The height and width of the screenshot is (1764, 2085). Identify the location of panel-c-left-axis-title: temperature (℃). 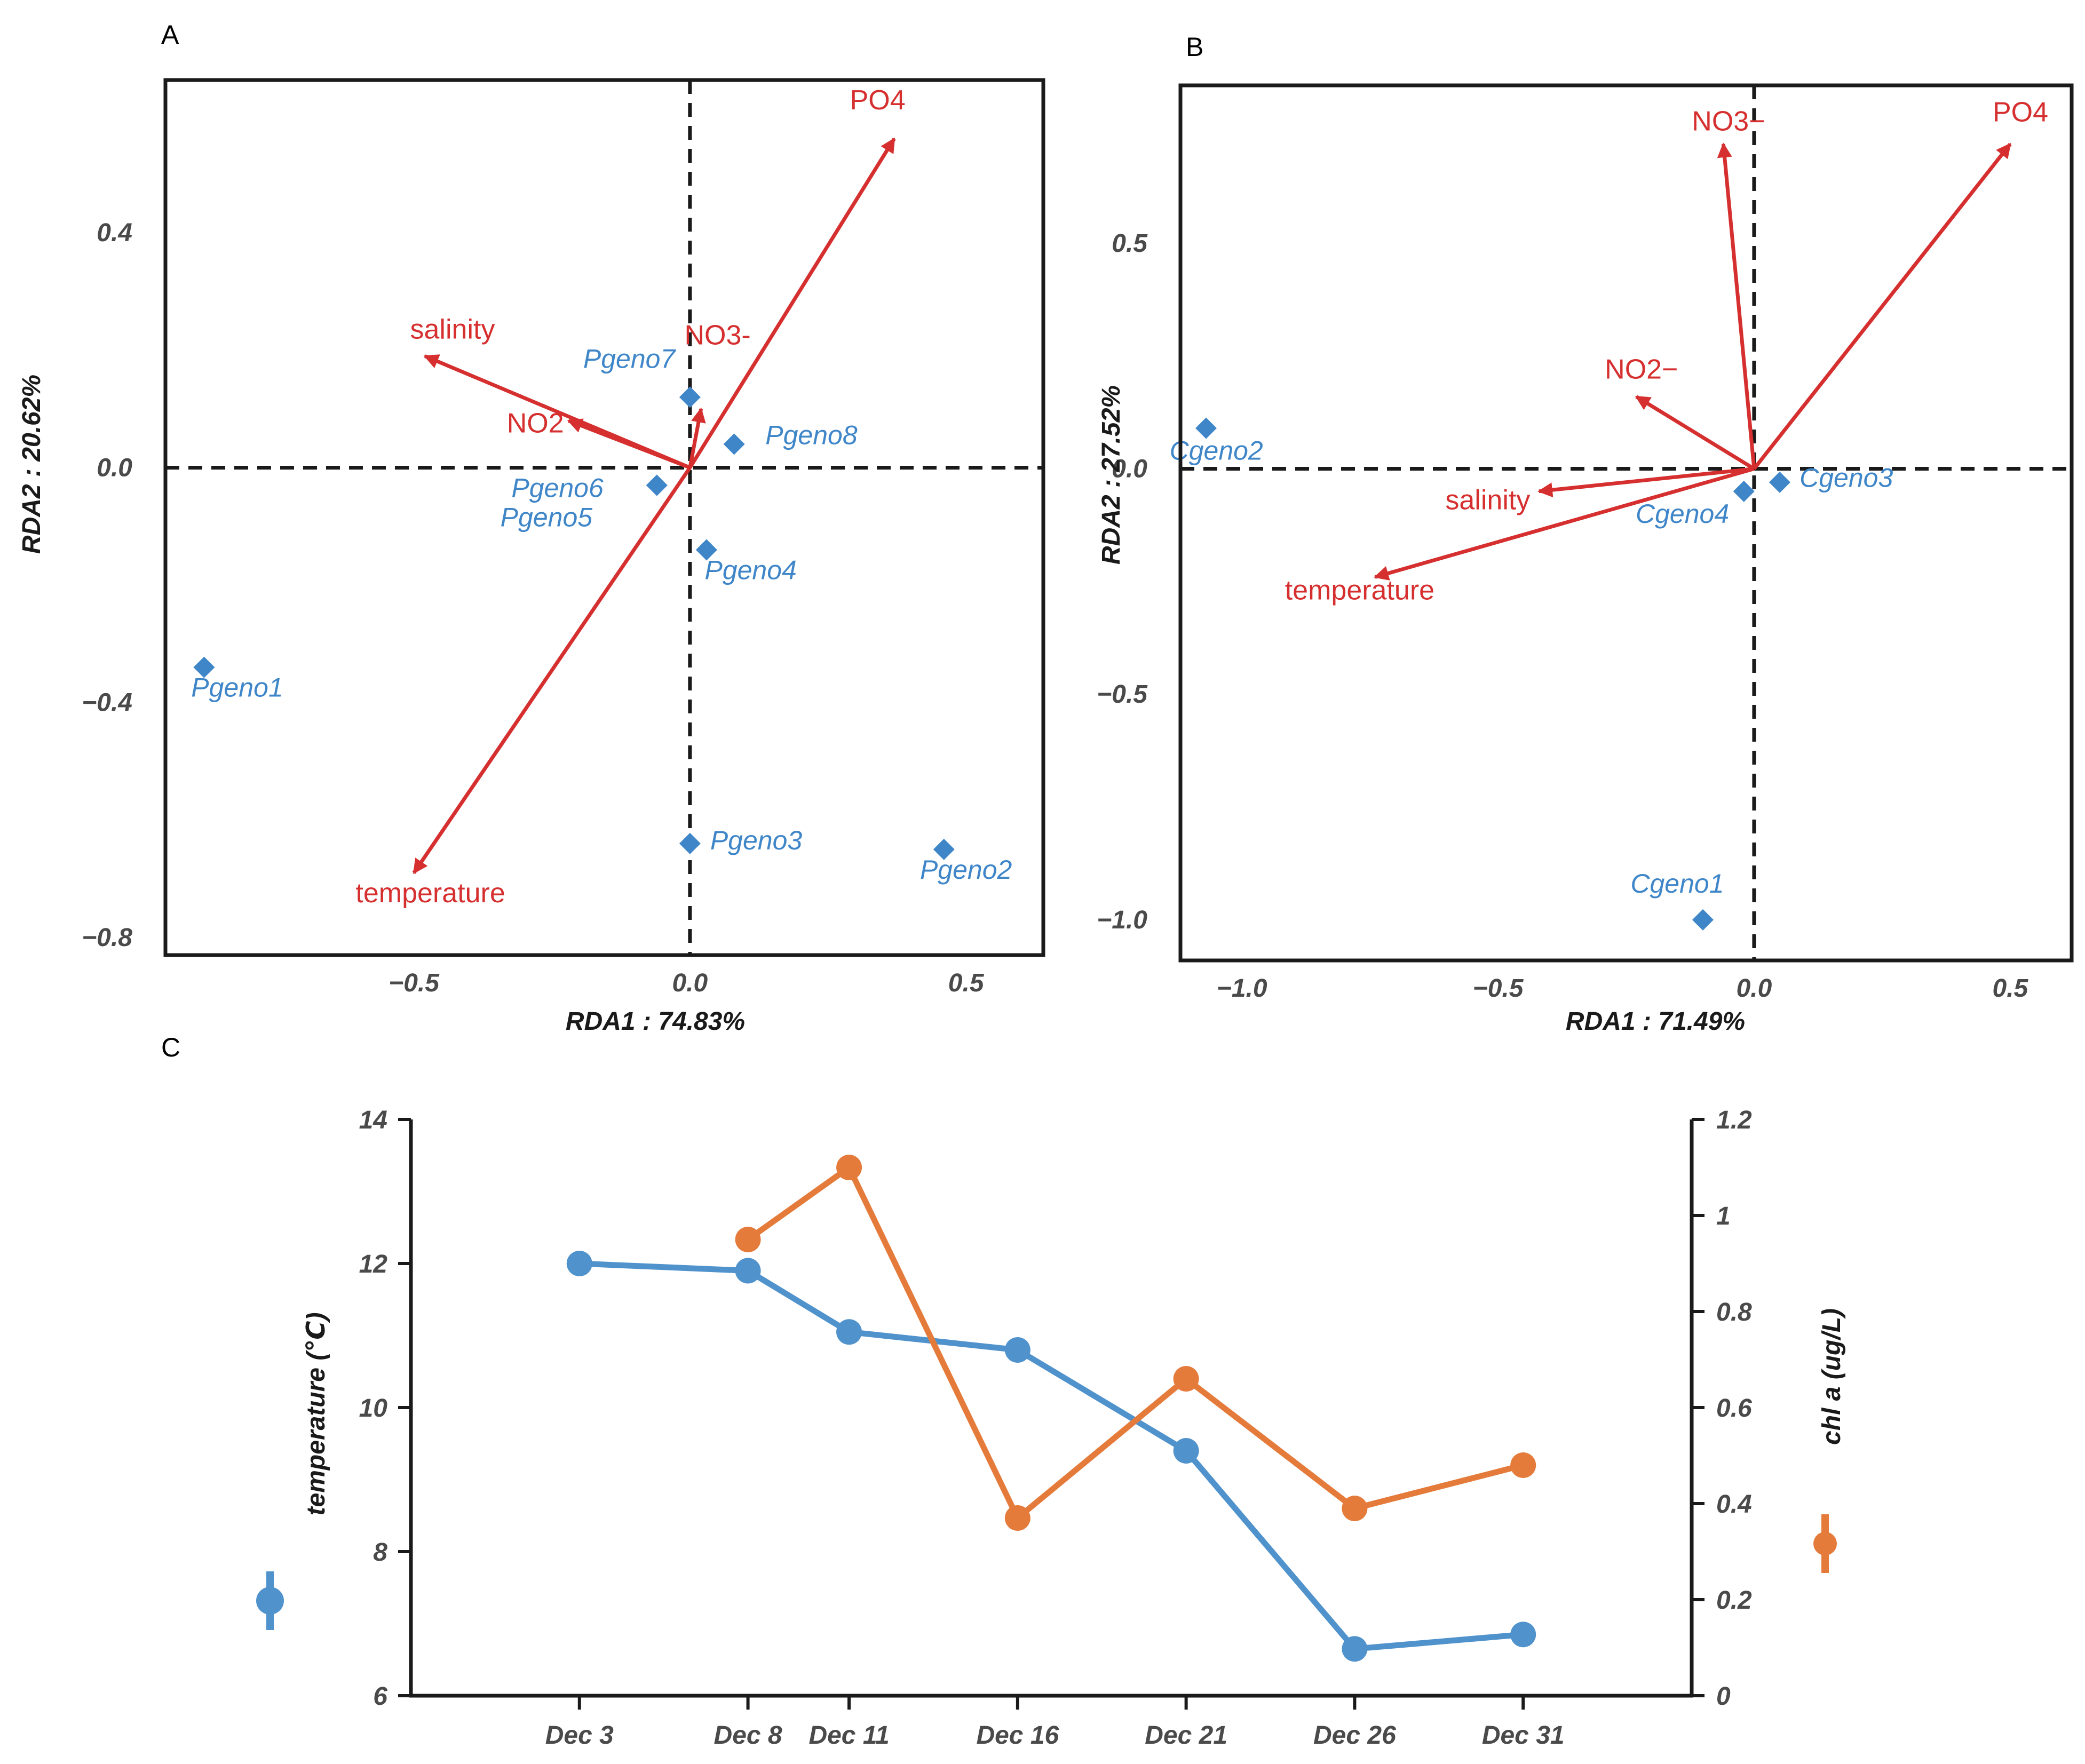
(316, 1414).